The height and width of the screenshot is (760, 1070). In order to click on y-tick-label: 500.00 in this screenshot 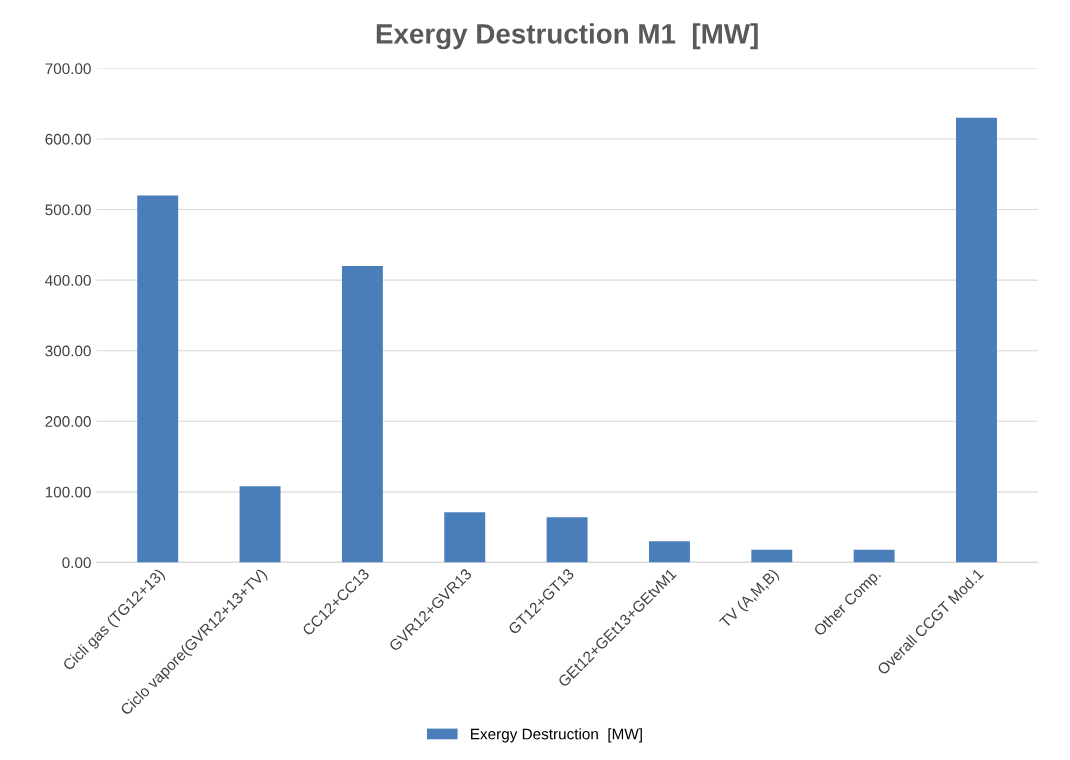, I will do `click(68, 210)`.